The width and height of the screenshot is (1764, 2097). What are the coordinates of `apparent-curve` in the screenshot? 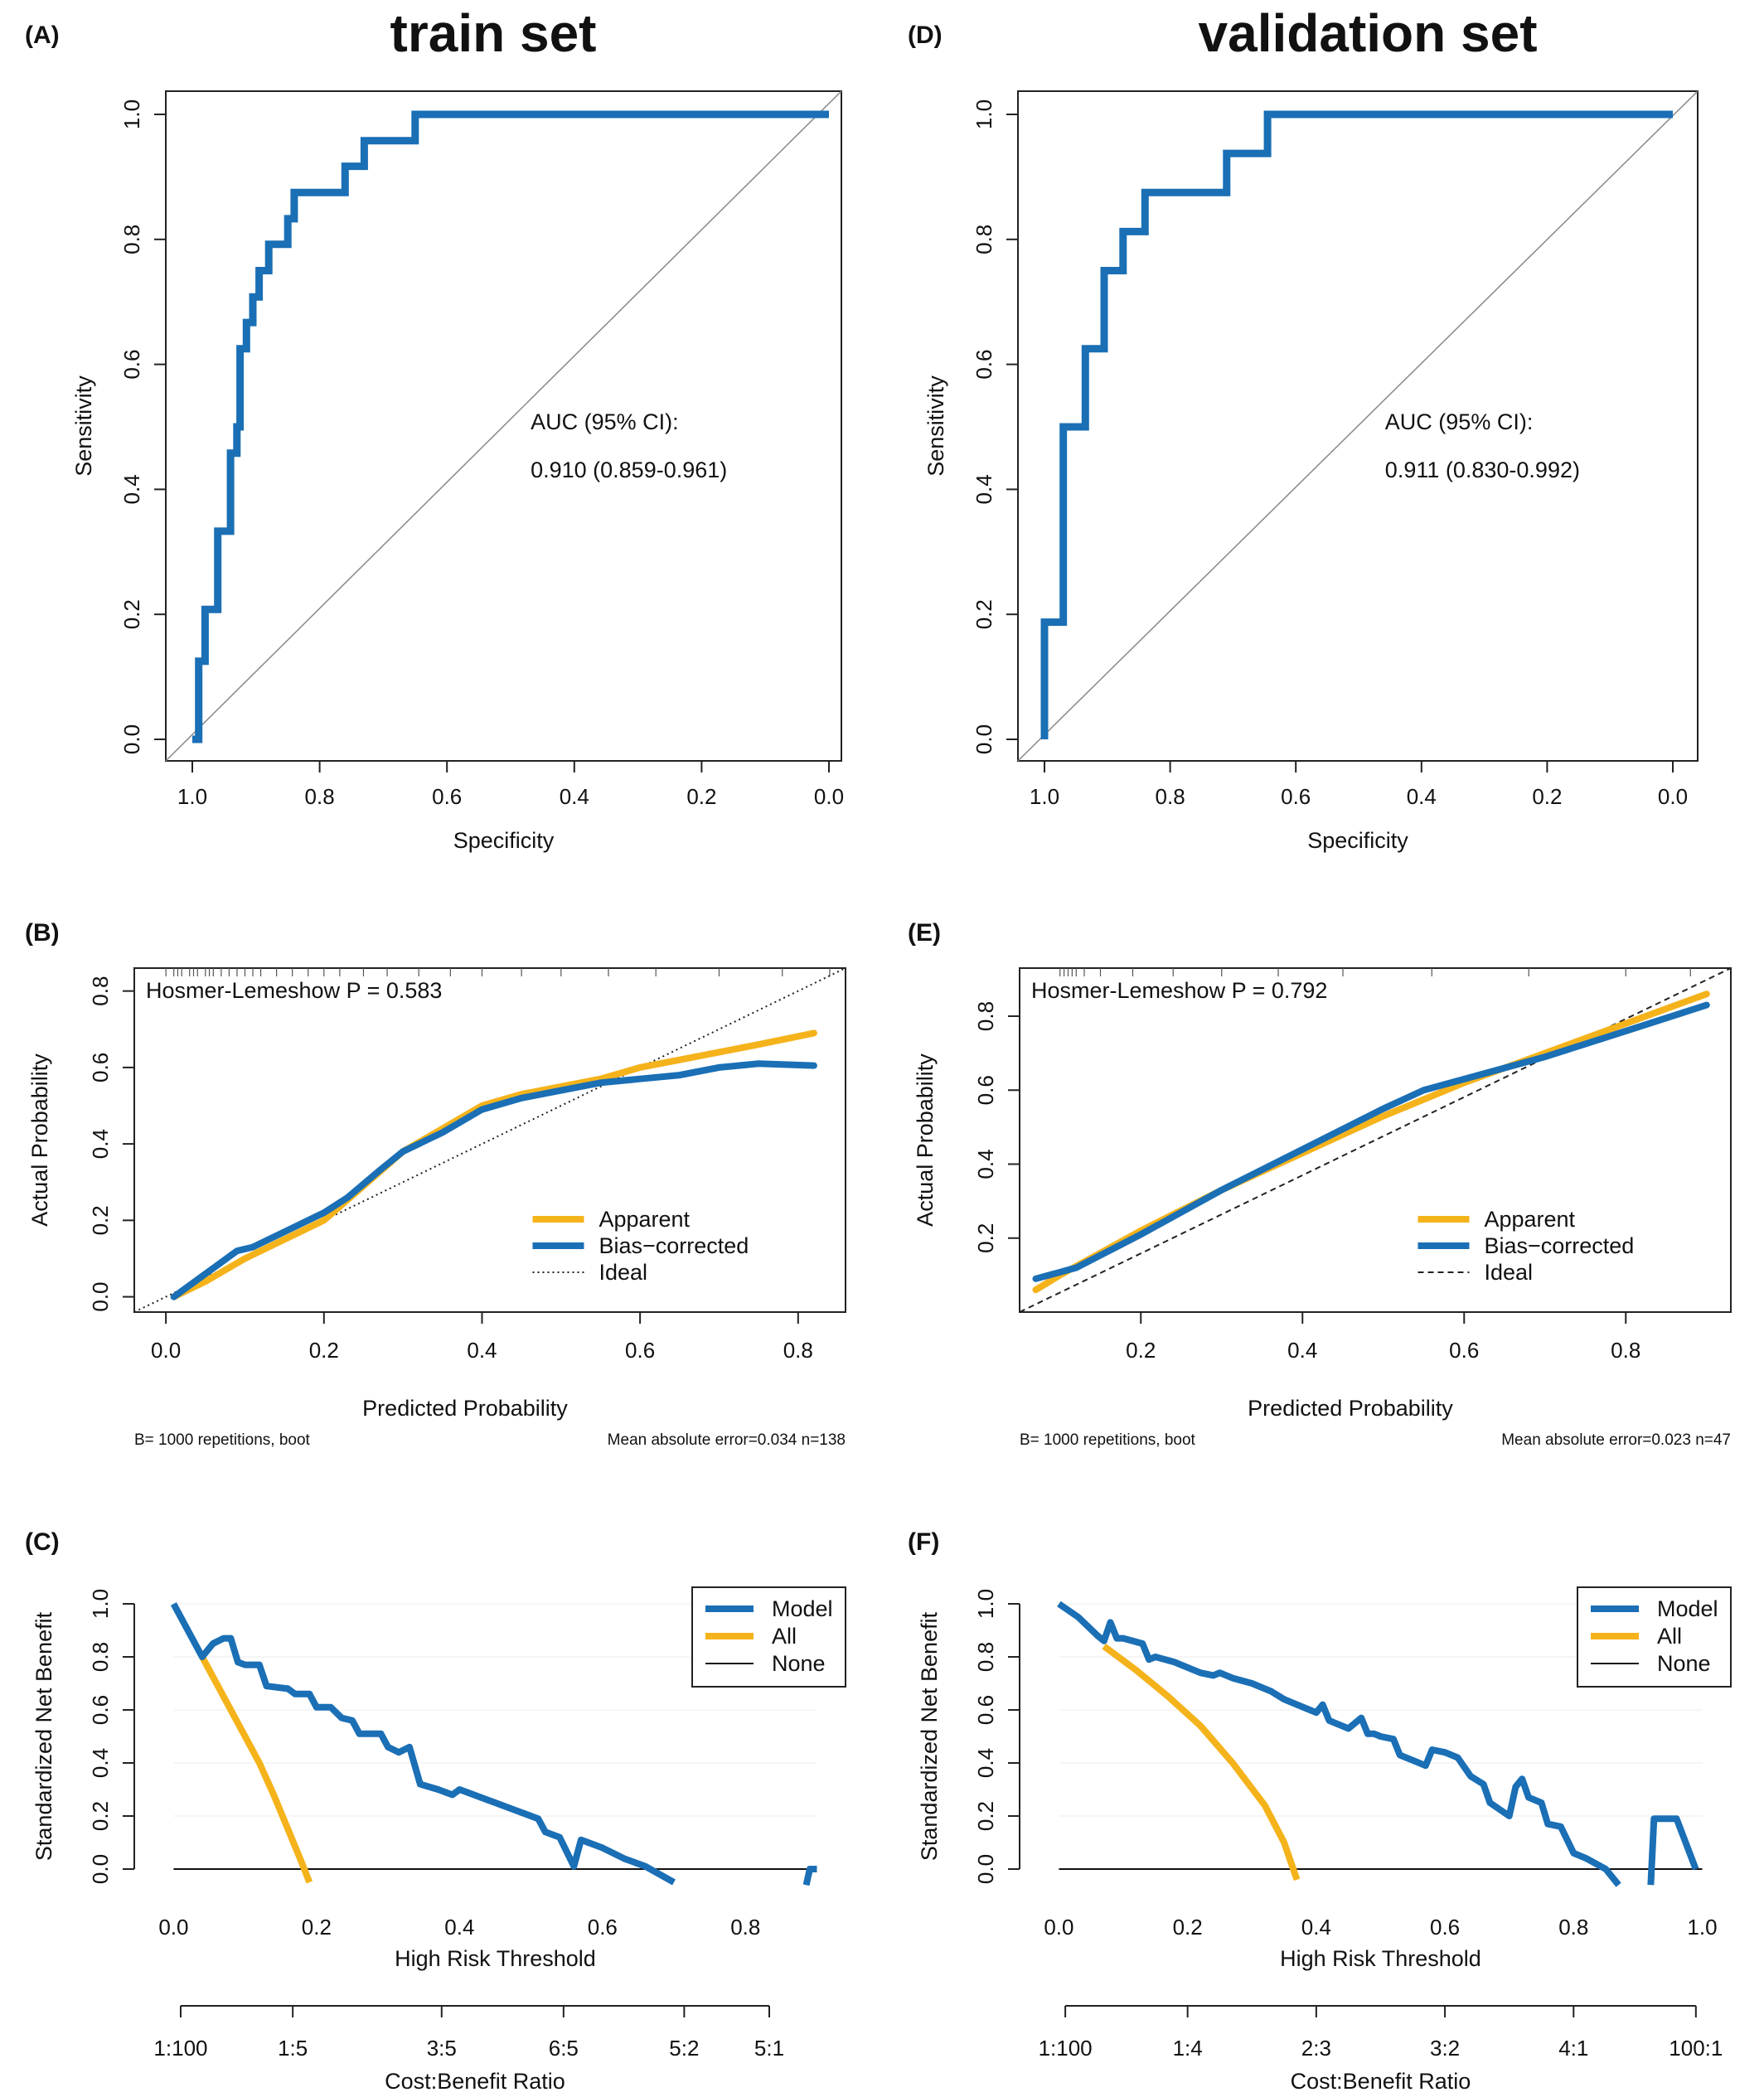 It's located at (493, 1164).